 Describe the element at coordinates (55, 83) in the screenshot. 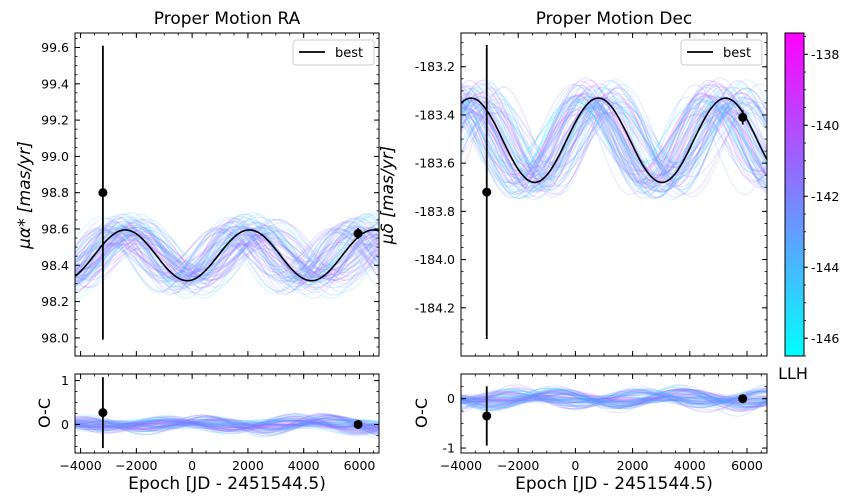

I see `y-tick-label: 99.4` at that location.